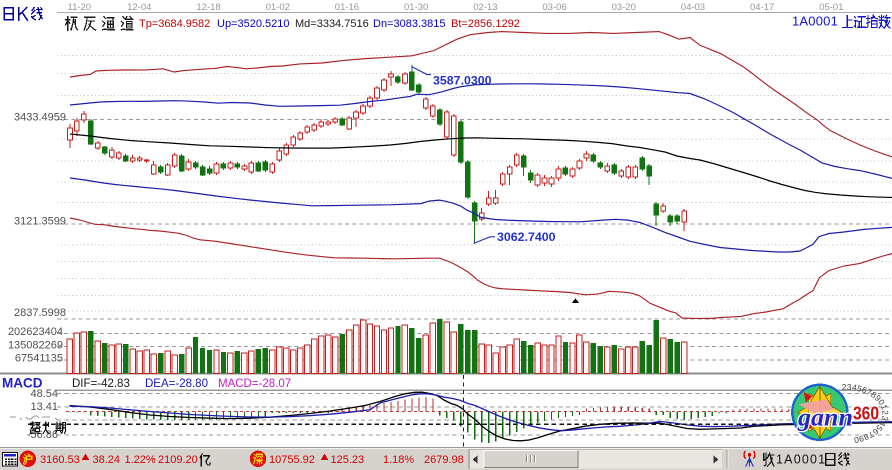  What do you see at coordinates (35, 332) in the screenshot?
I see `svg-text: 202623404` at bounding box center [35, 332].